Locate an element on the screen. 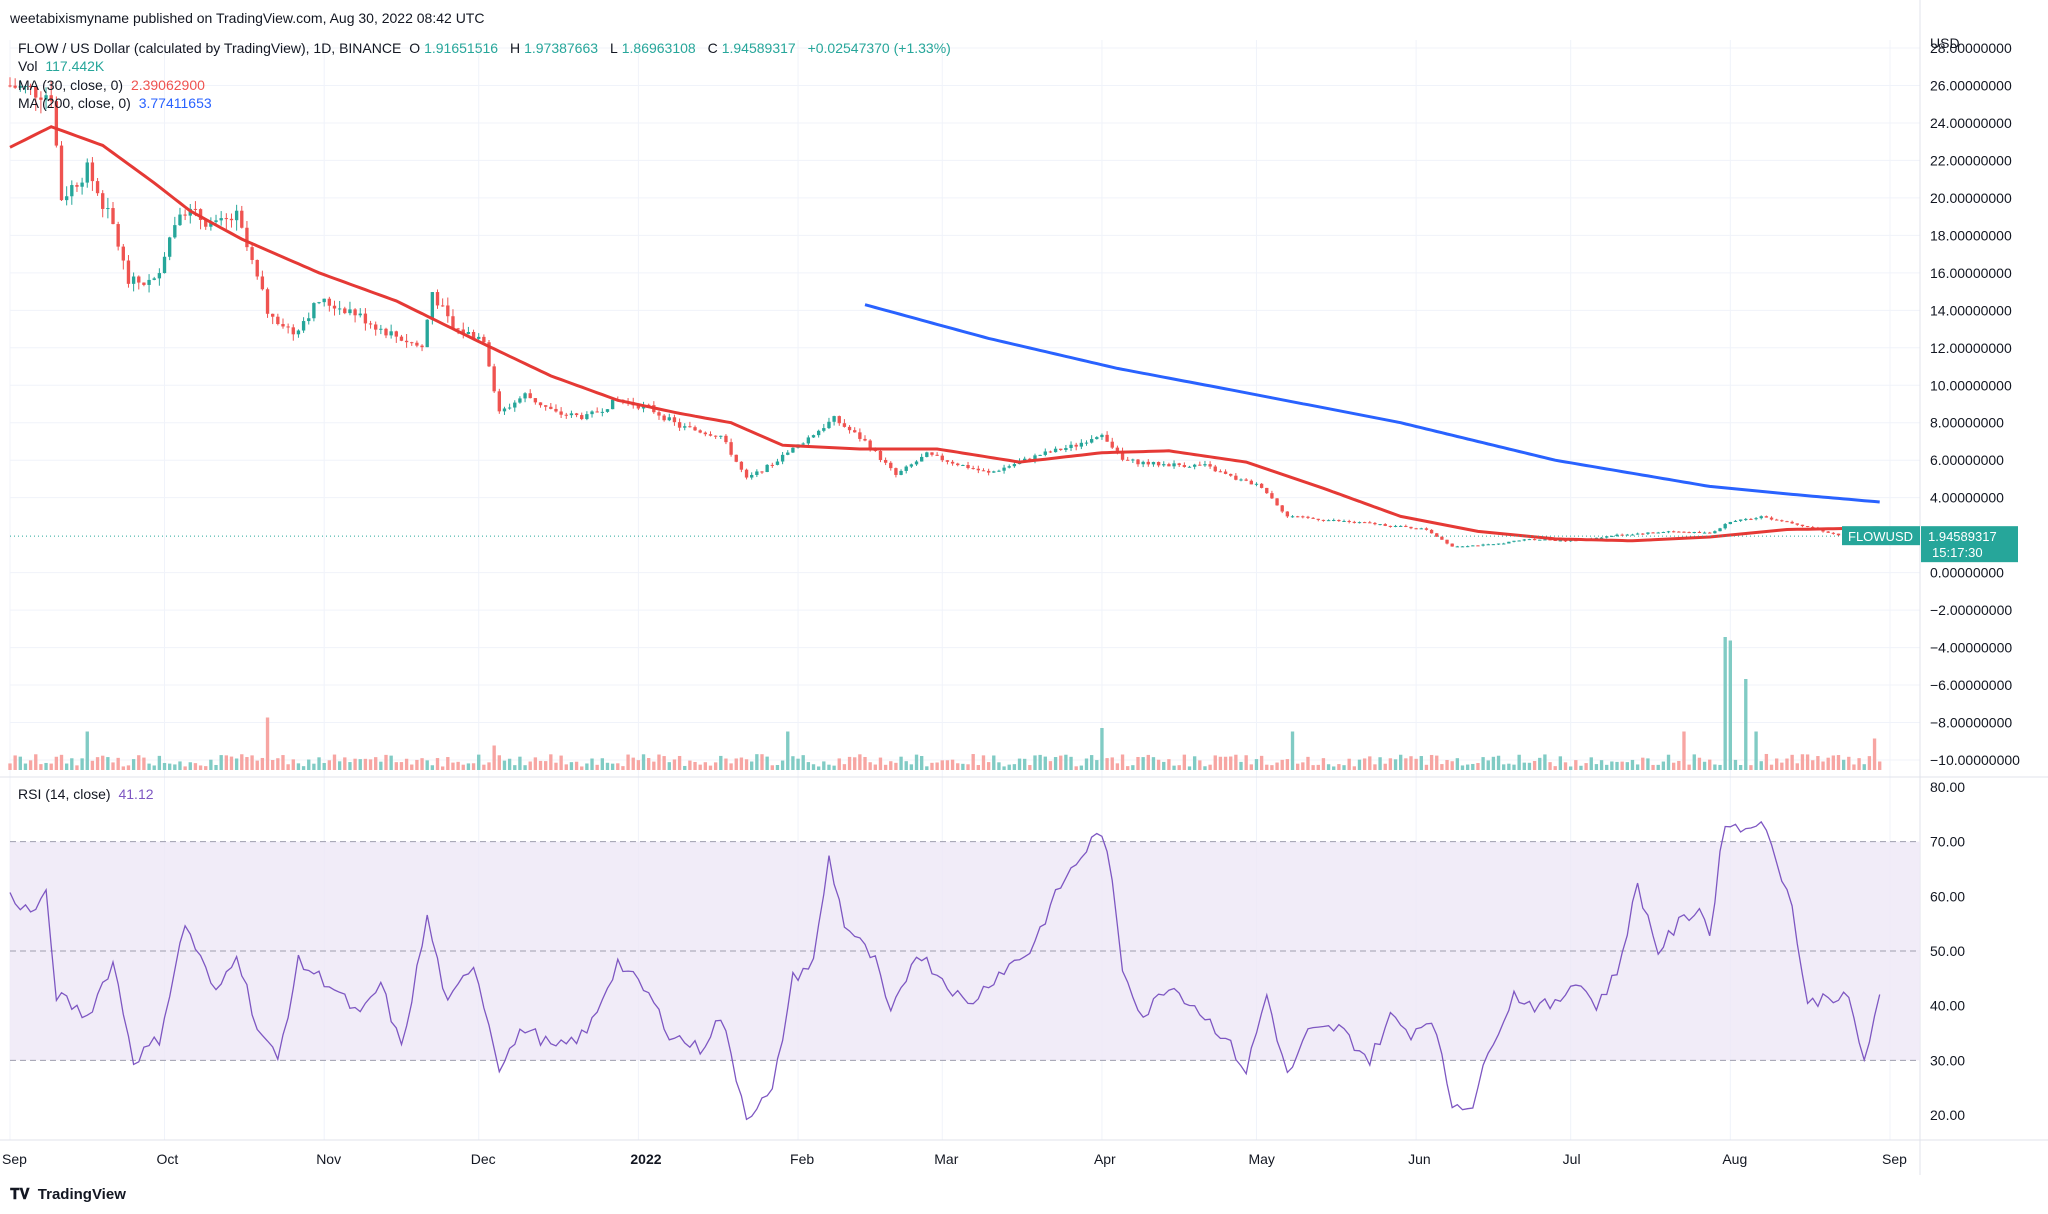 This screenshot has height=1214, width=2048. last-price-badge is located at coordinates (1969, 544).